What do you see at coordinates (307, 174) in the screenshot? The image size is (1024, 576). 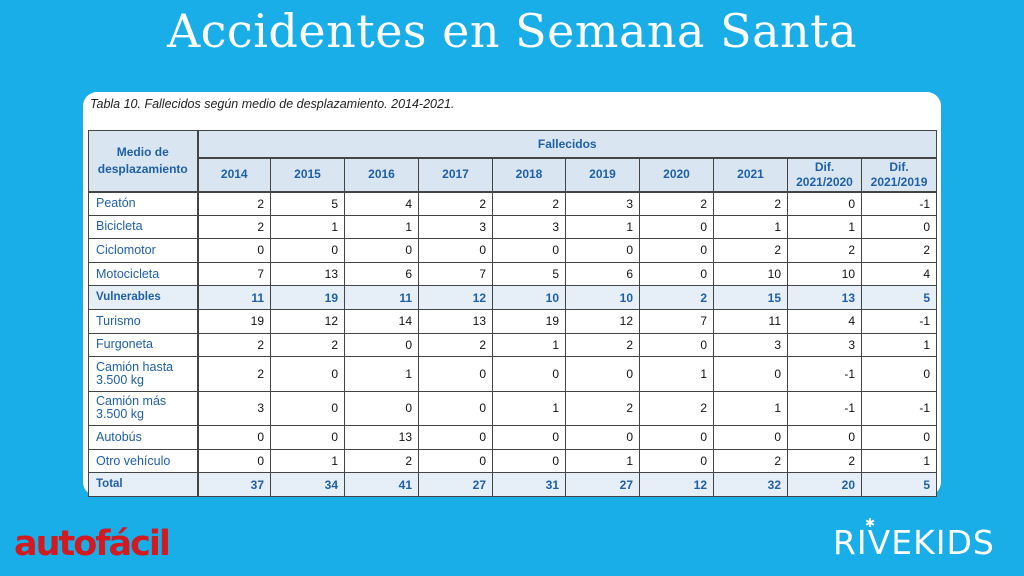 I see `column-header: 2015` at bounding box center [307, 174].